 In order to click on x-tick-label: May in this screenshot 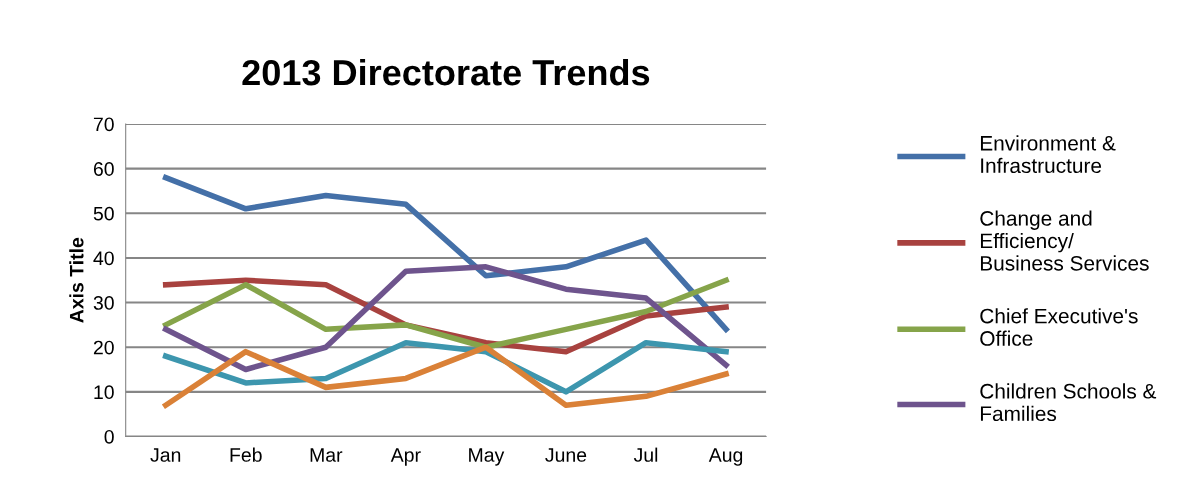, I will do `click(487, 457)`.